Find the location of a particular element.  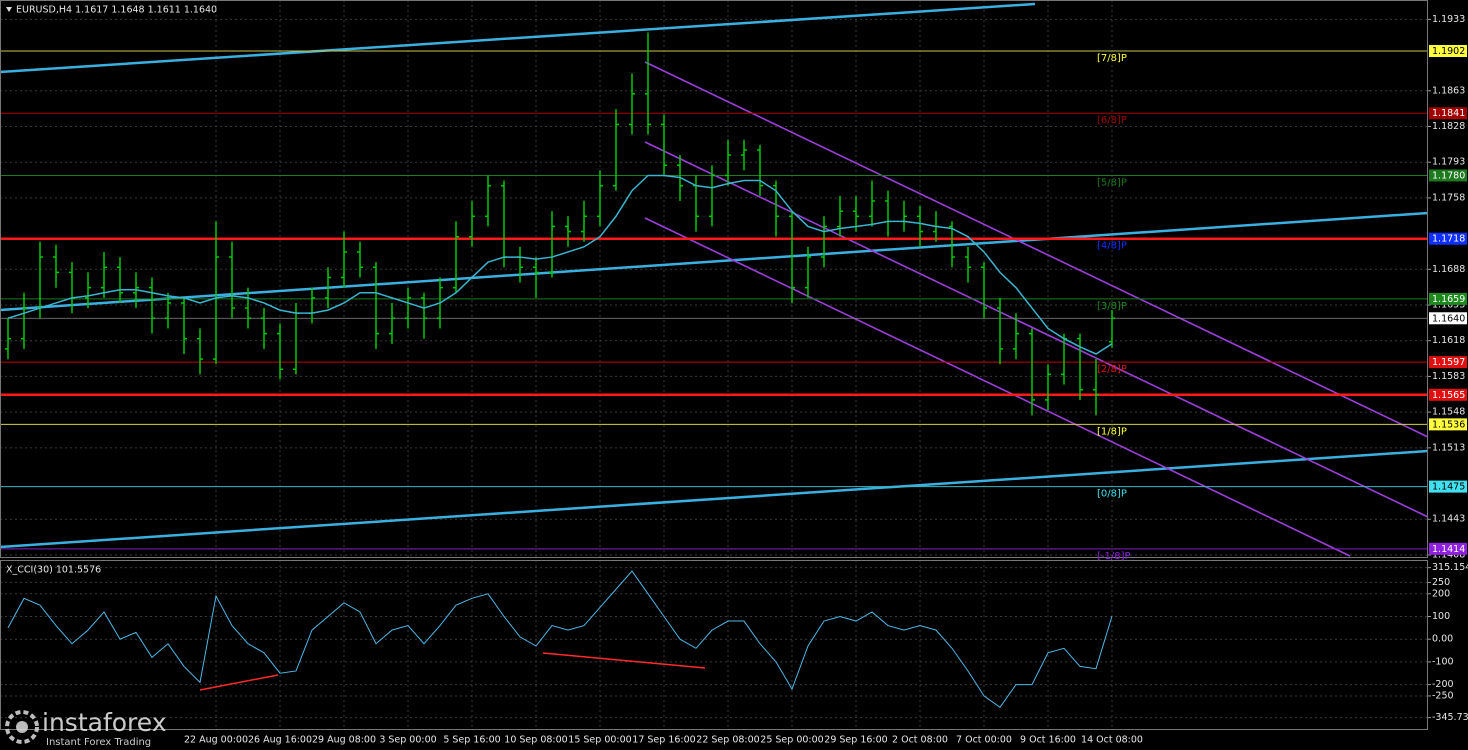

y-tick-label: 1.1618 is located at coordinates (1448, 340).